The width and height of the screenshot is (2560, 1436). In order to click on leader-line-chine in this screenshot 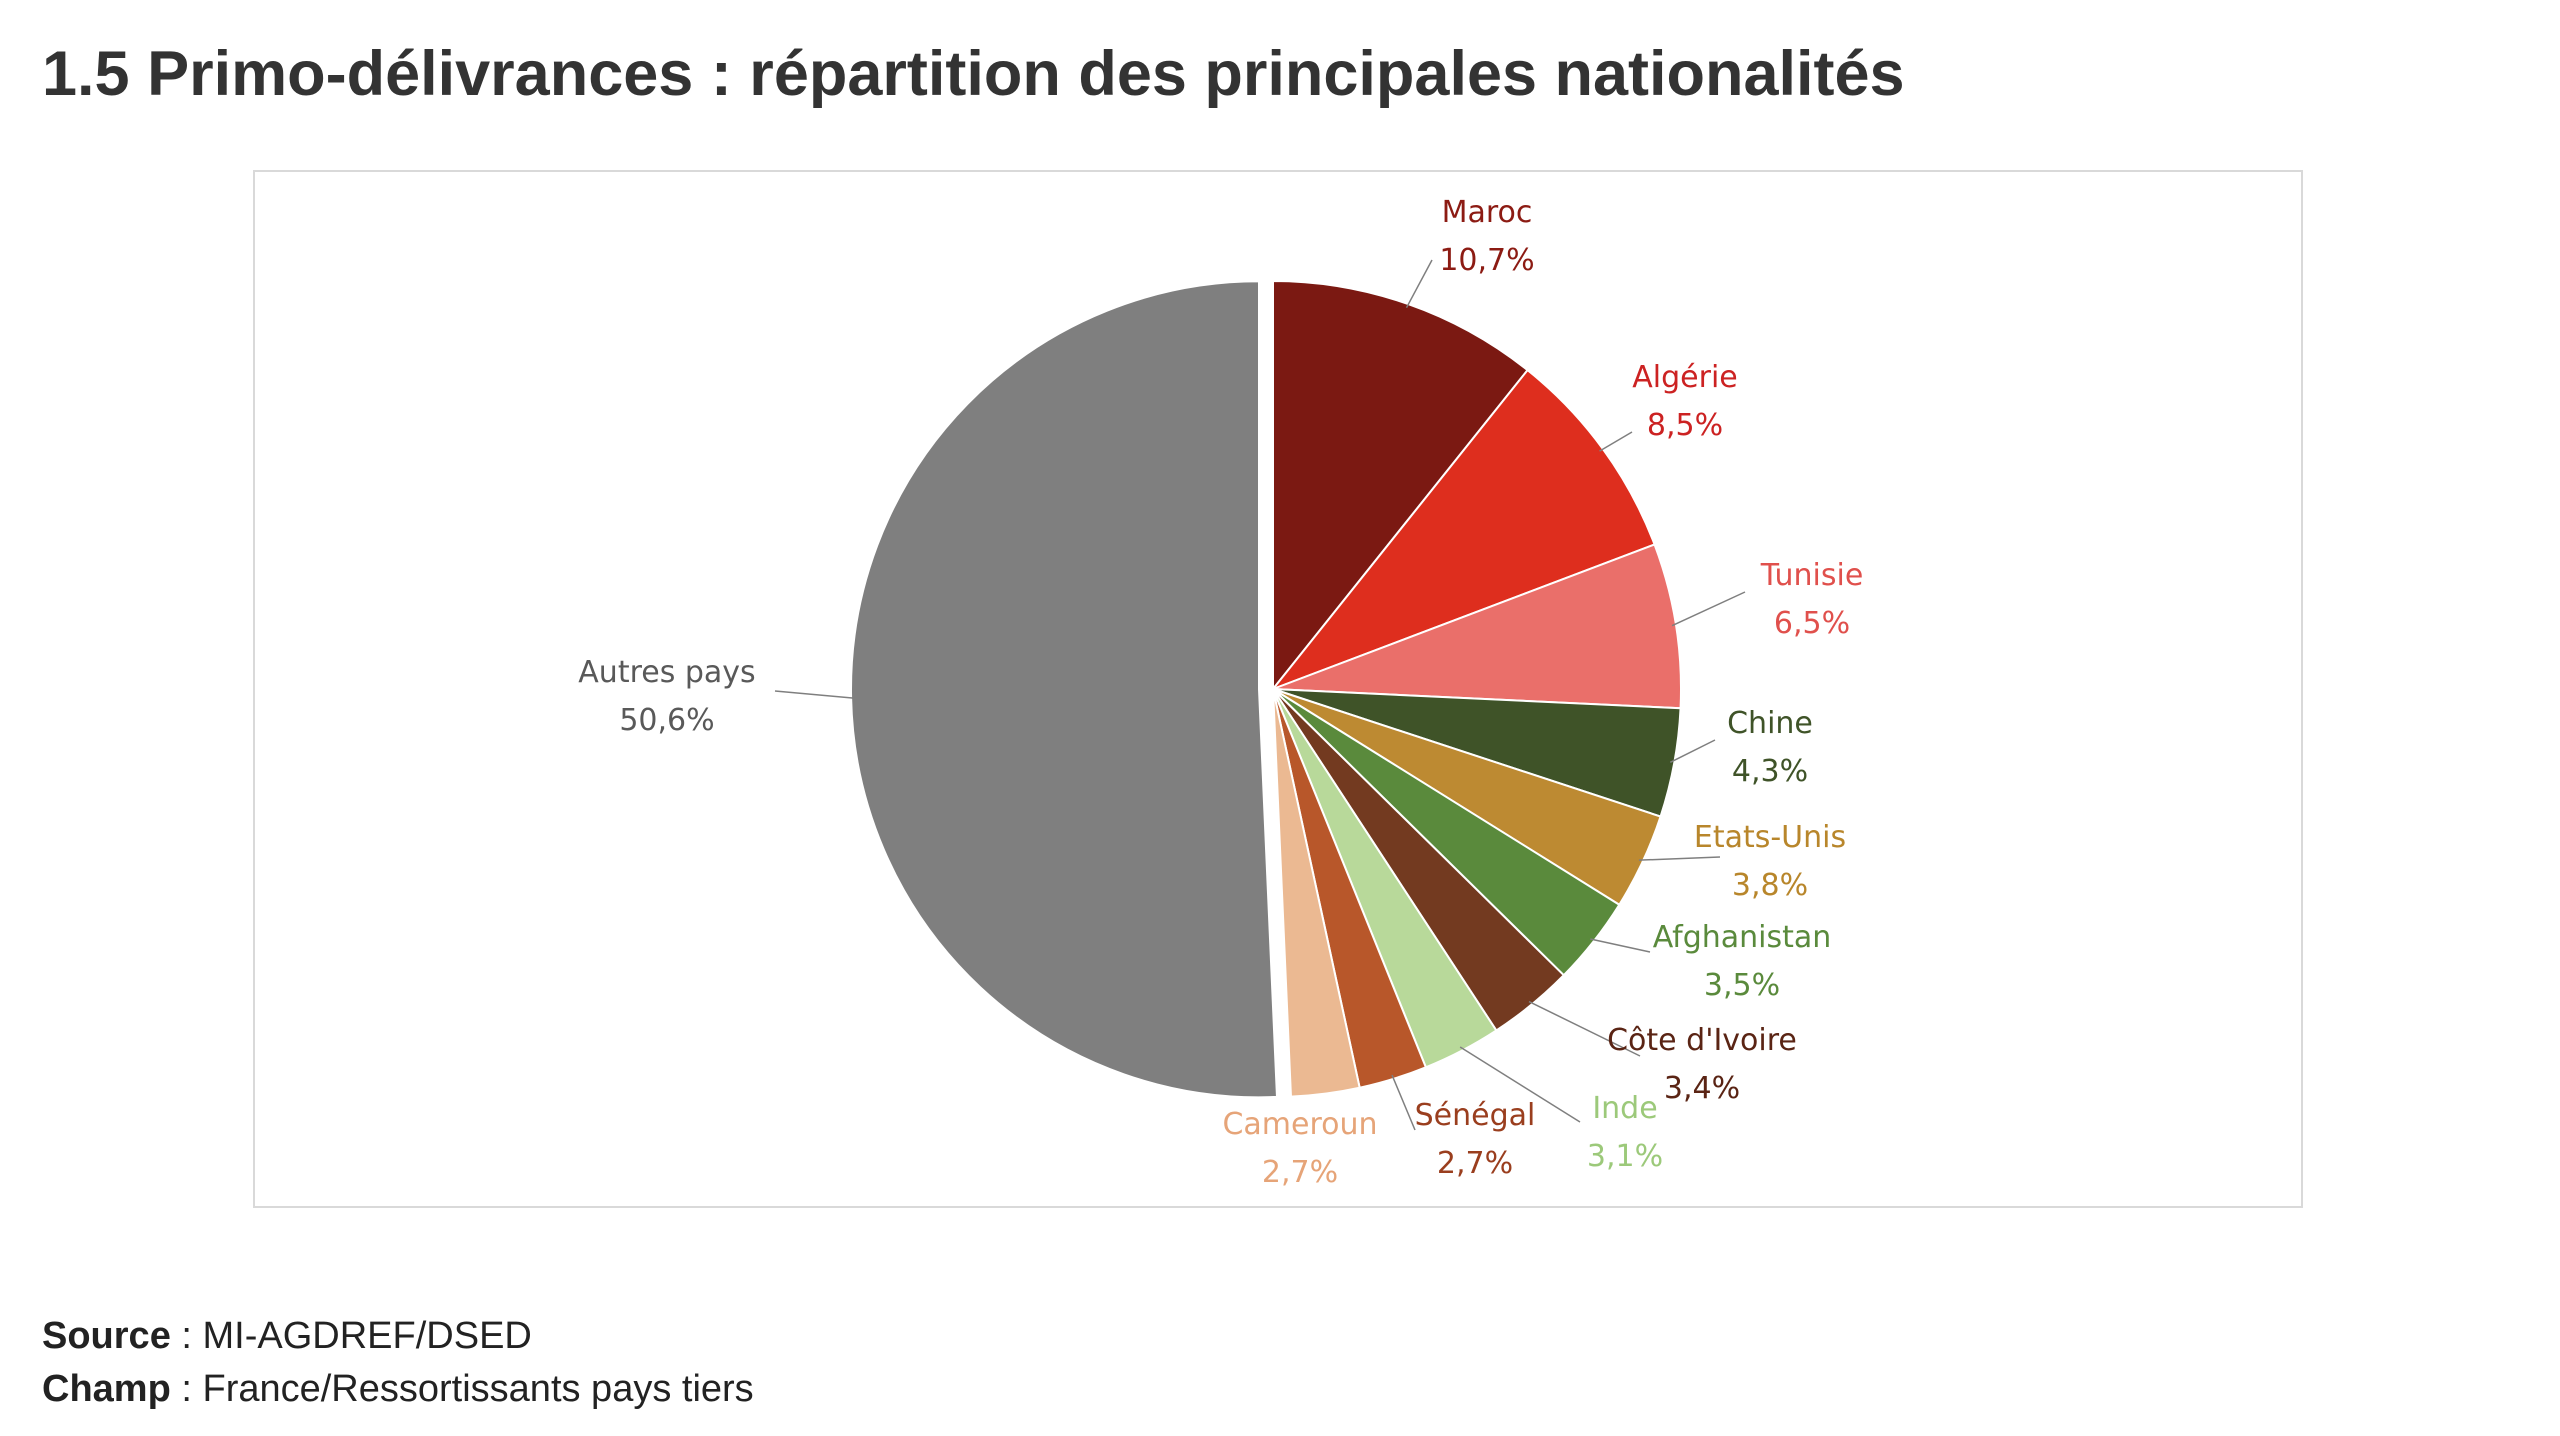, I will do `click(1692, 751)`.